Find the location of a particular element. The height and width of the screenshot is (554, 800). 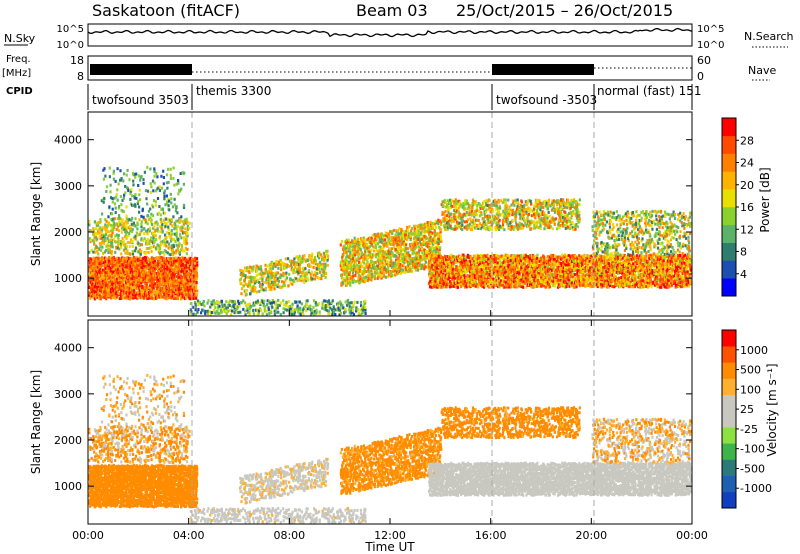

power-cell-2074 is located at coordinates (180, 220).